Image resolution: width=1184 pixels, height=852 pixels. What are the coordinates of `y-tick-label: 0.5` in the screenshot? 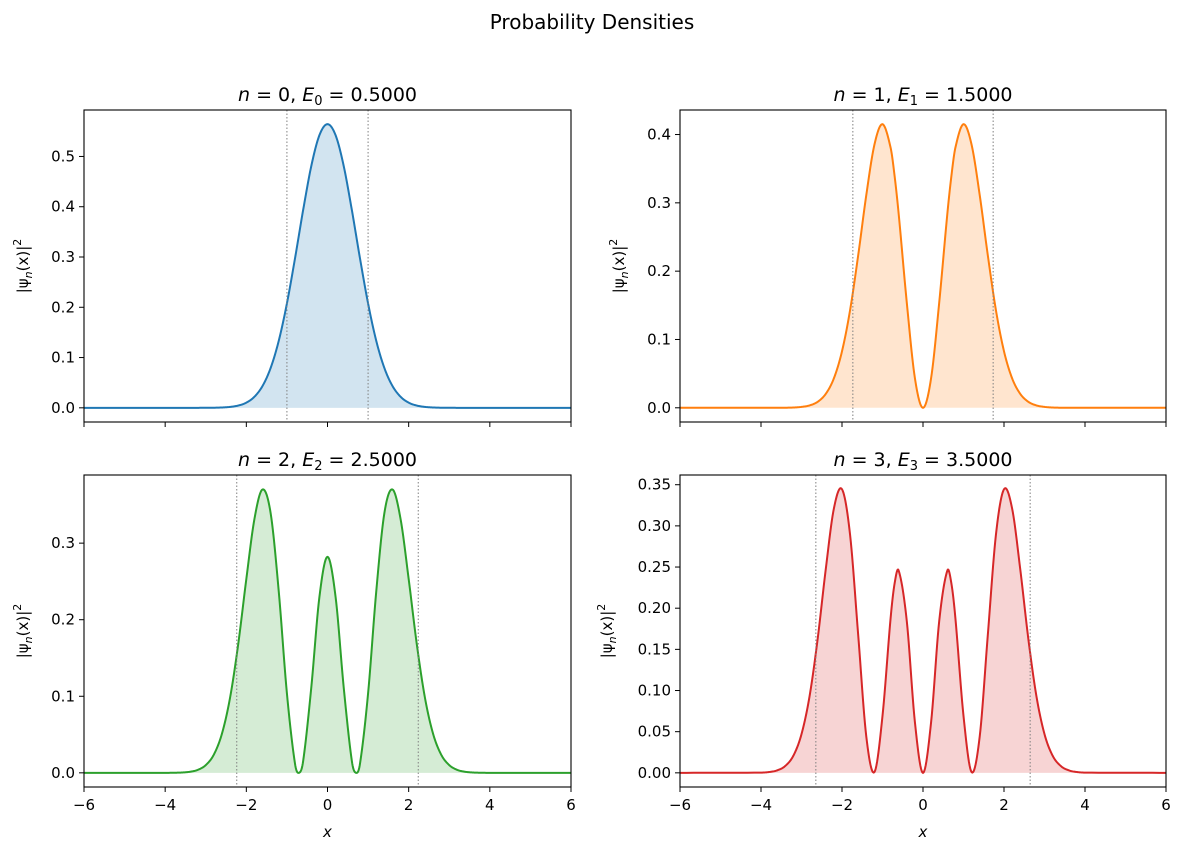 It's located at (63, 156).